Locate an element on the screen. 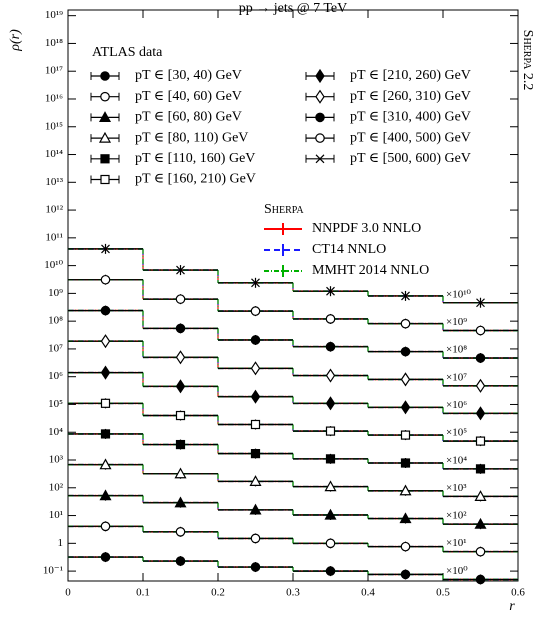 The height and width of the screenshot is (617, 534). scale-label: ×10¹ is located at coordinates (456, 543).